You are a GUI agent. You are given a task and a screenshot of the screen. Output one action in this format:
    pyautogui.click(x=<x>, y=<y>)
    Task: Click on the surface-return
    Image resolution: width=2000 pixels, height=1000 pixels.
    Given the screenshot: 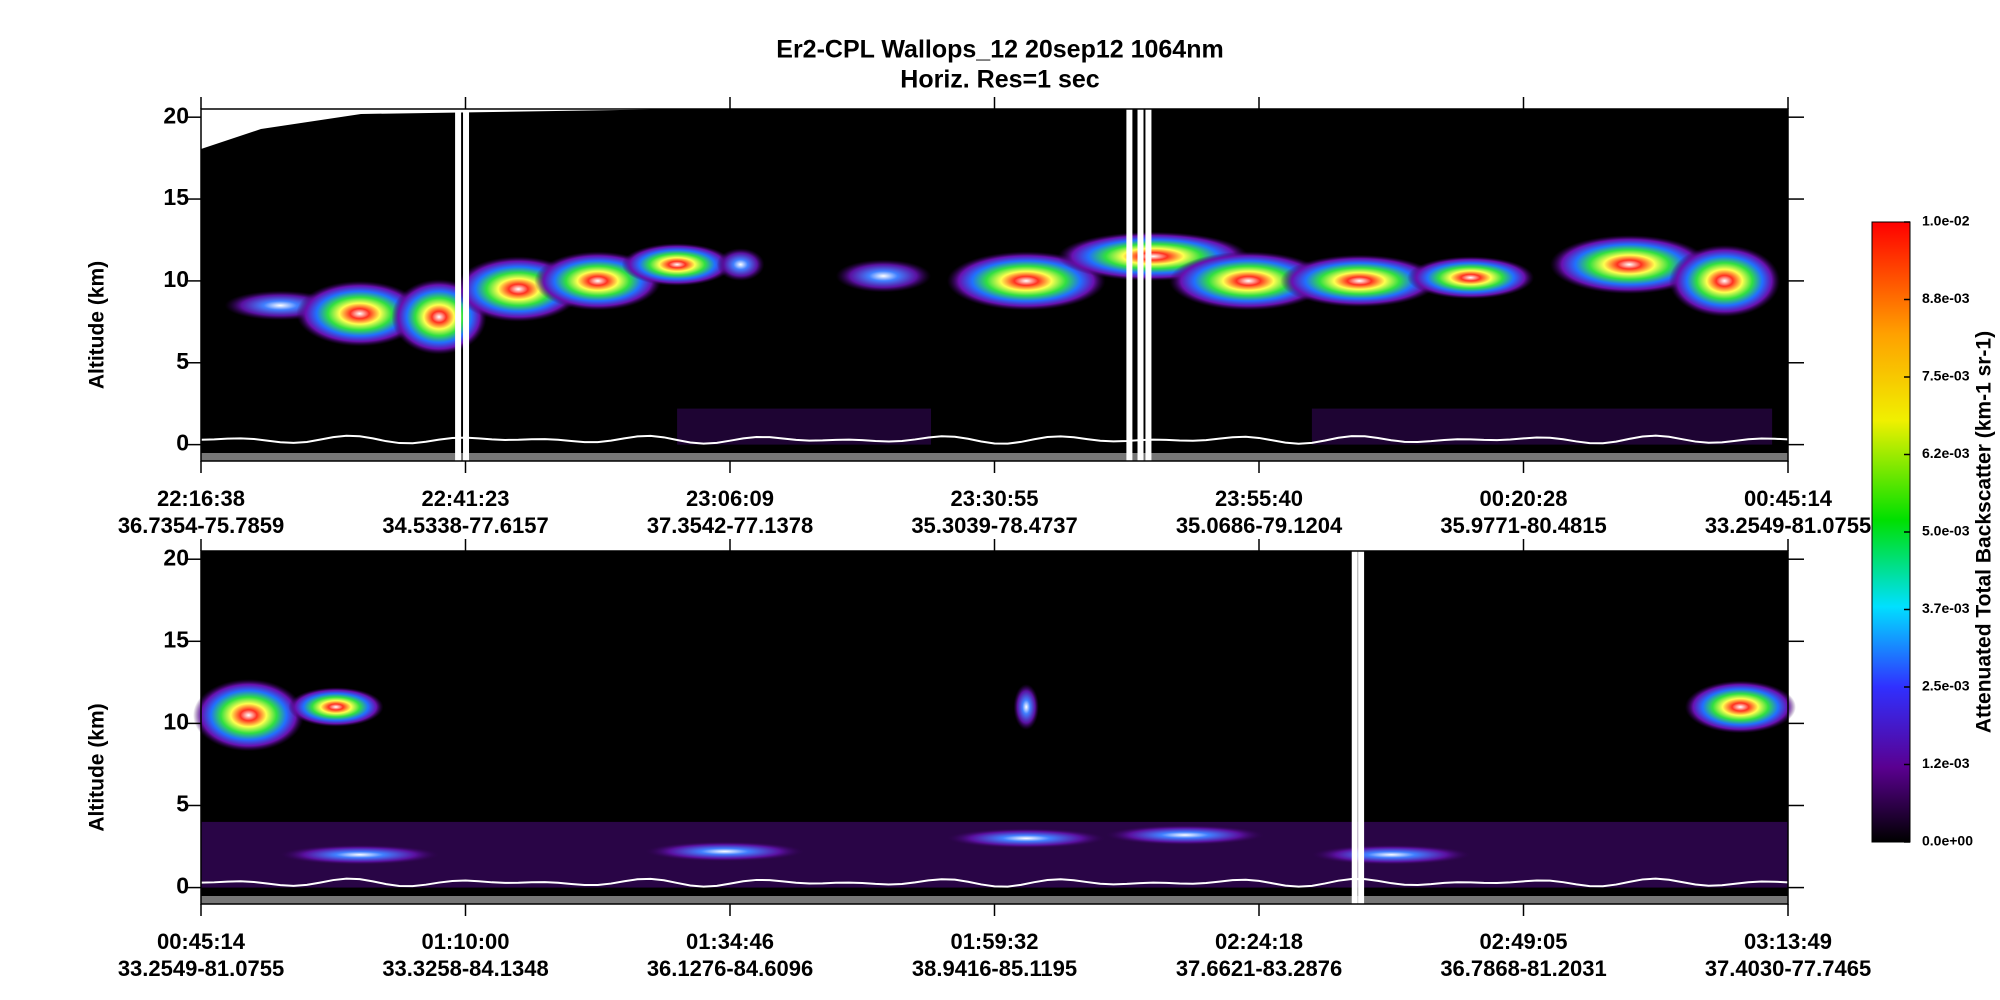 What is the action you would take?
    pyautogui.click(x=994, y=882)
    